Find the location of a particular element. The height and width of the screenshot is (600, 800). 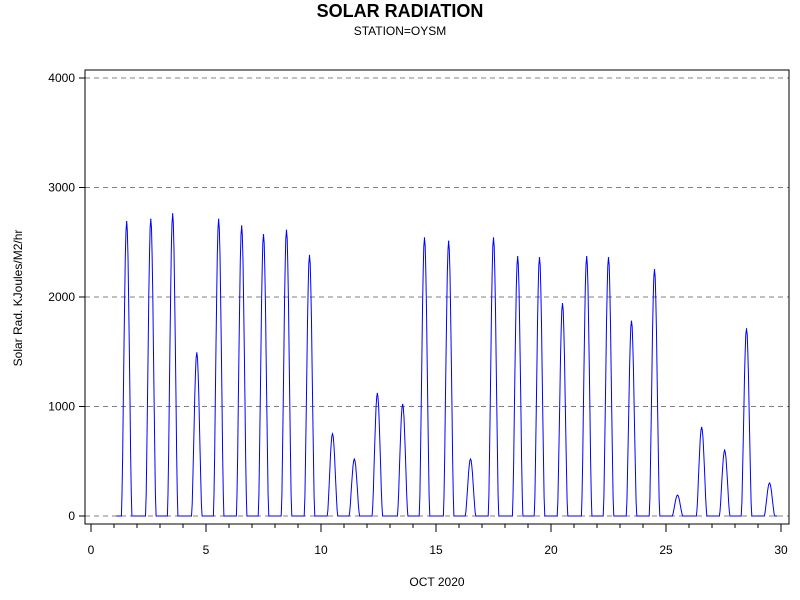

x-tick-label: 5 is located at coordinates (206, 550).